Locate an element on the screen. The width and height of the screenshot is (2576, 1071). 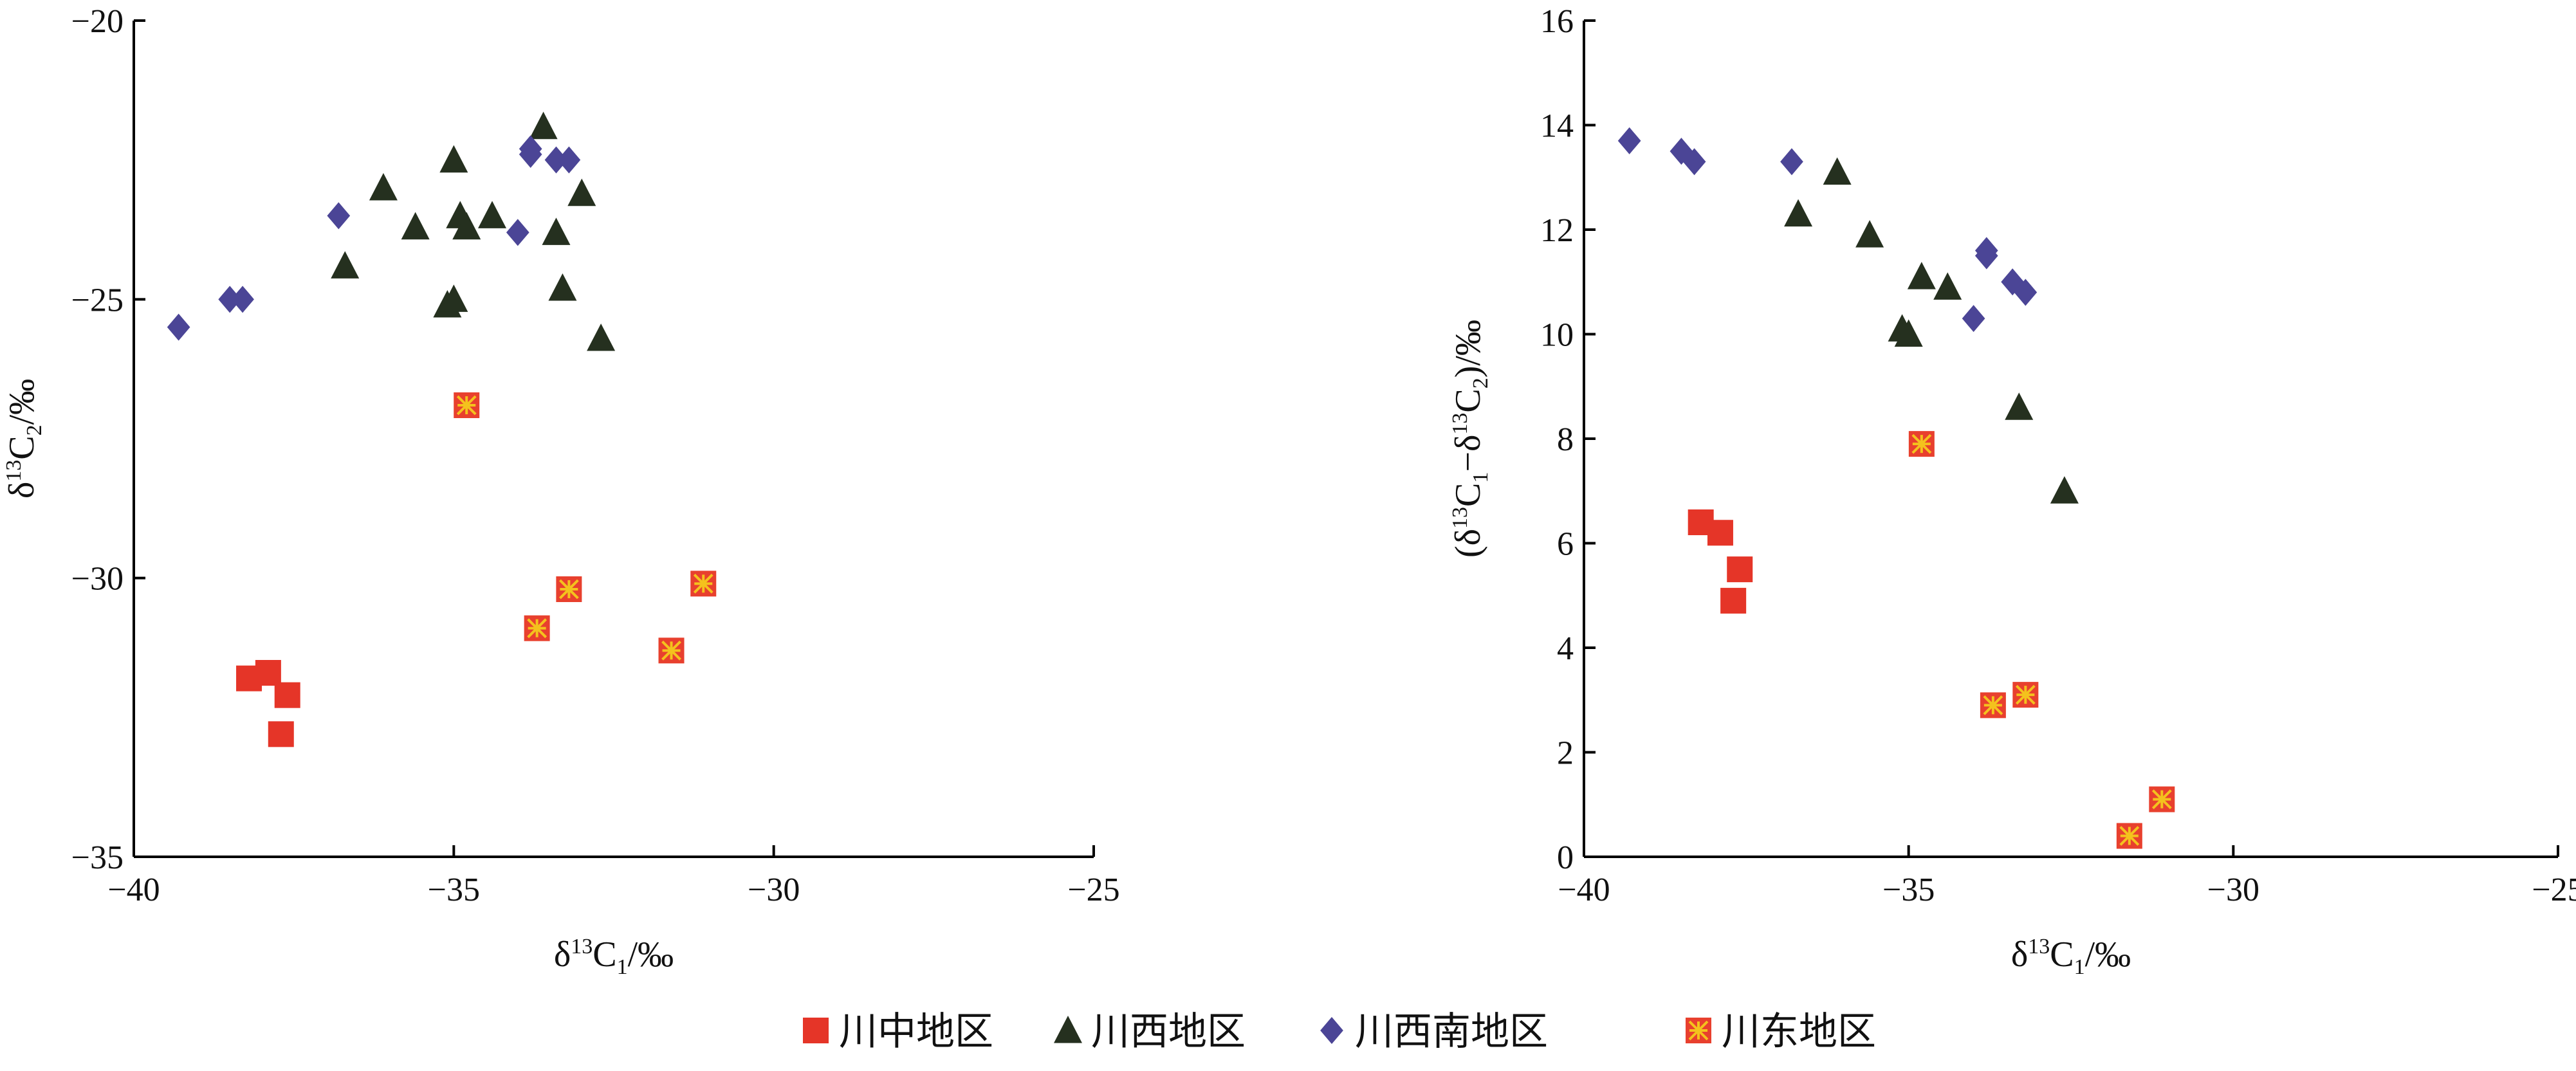
y-tick-label: 2 is located at coordinates (1565, 753).